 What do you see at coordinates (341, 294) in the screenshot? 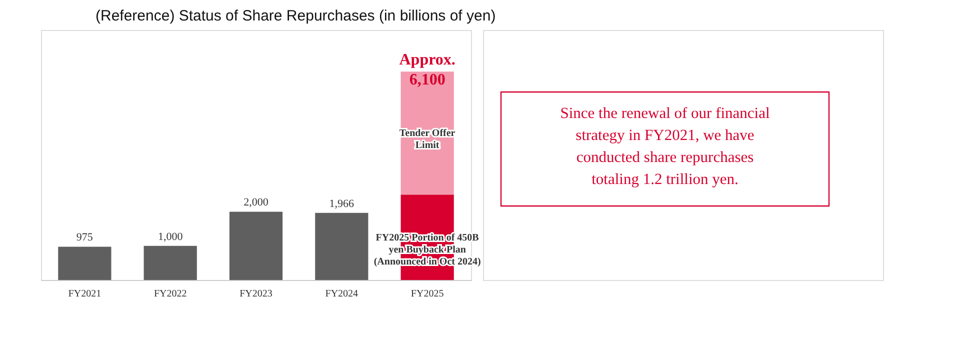
I see `x-tick-label: FY2024` at bounding box center [341, 294].